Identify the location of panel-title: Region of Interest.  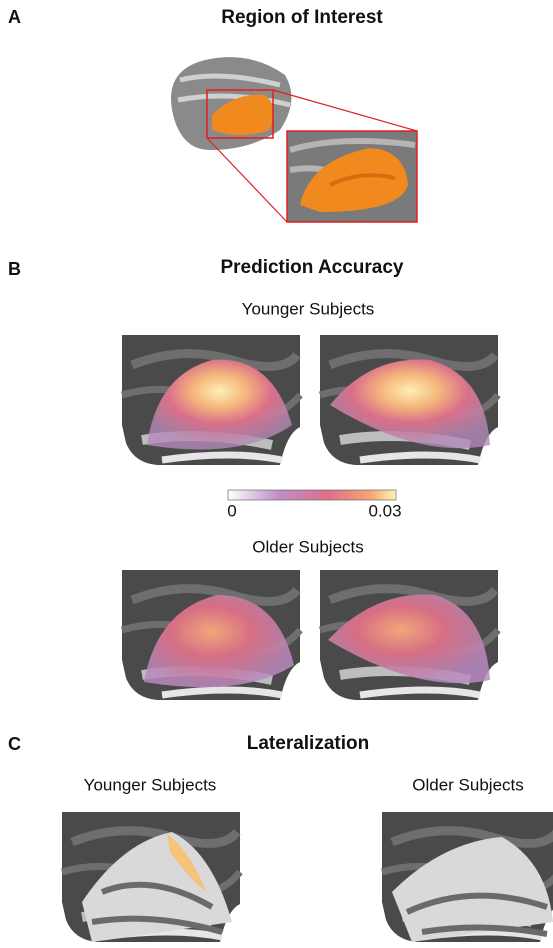
(302, 17).